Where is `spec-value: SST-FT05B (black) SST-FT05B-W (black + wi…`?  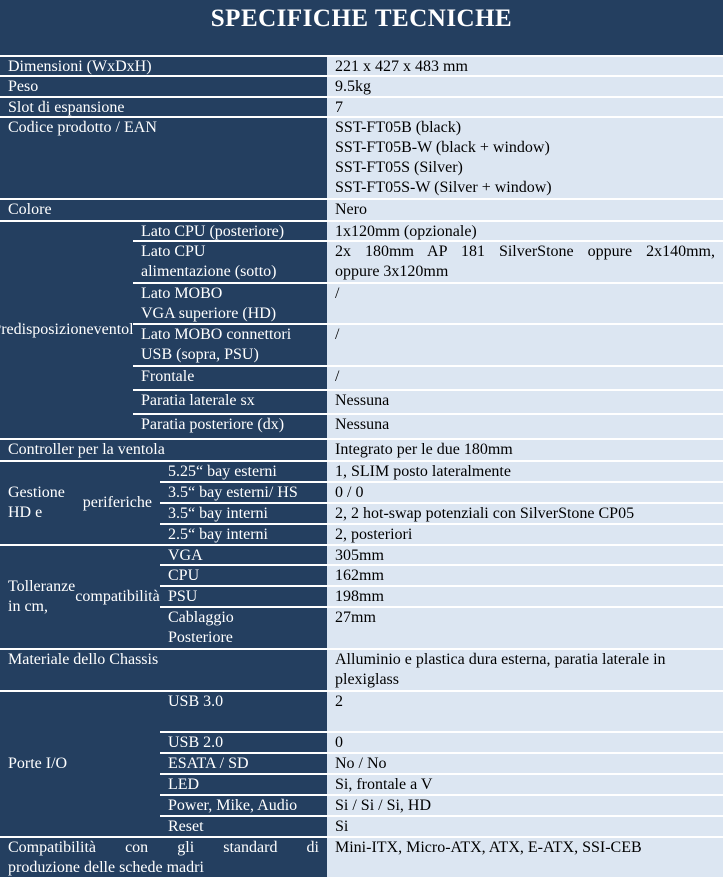 spec-value: SST-FT05B (black) SST-FT05B-W (black + wi… is located at coordinates (525, 157).